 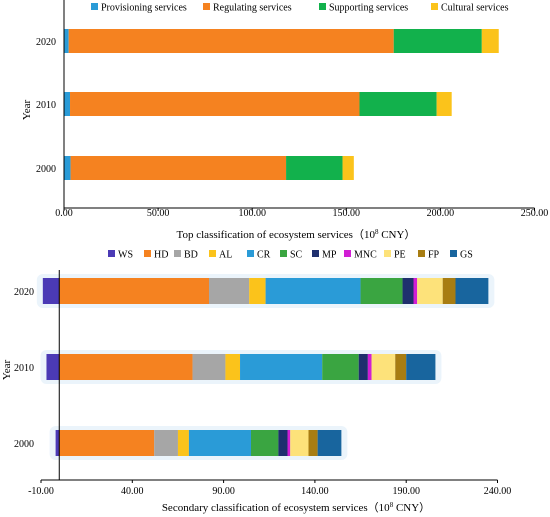 What do you see at coordinates (158, 213) in the screenshot?
I see `x-tick-label: 50.00` at bounding box center [158, 213].